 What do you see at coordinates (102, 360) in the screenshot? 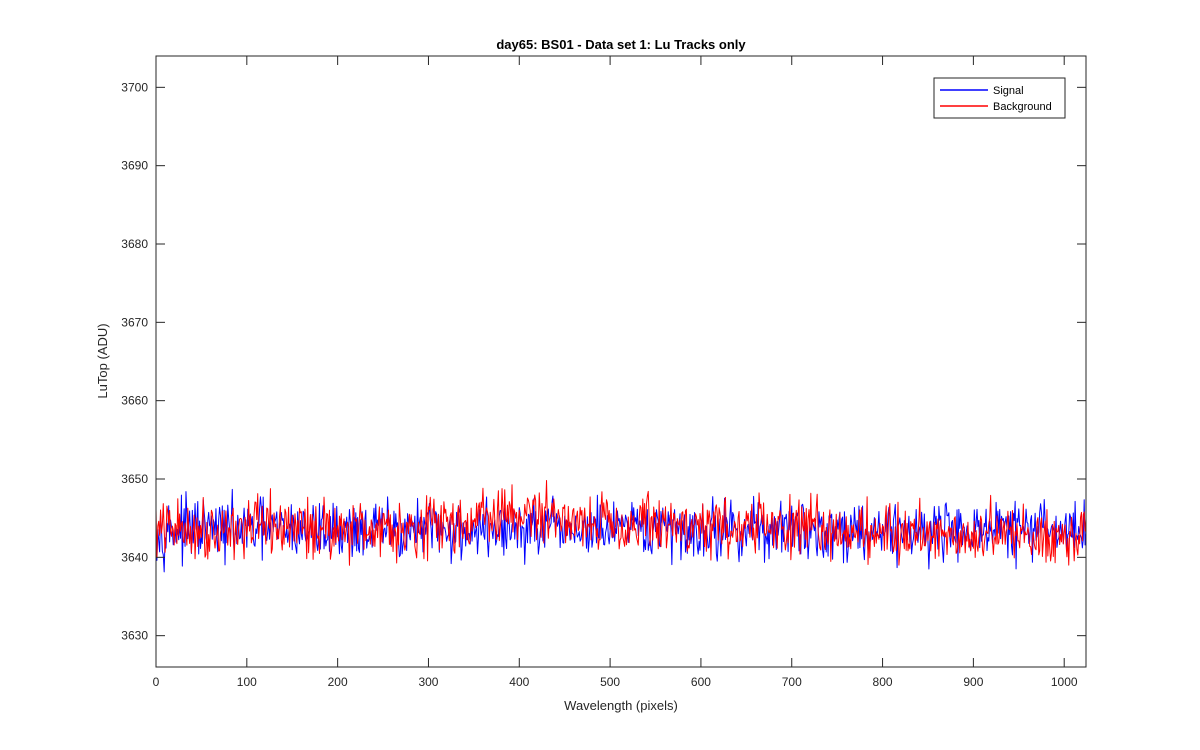
I see `y-axis-label: LuTop (ADU)` at bounding box center [102, 360].